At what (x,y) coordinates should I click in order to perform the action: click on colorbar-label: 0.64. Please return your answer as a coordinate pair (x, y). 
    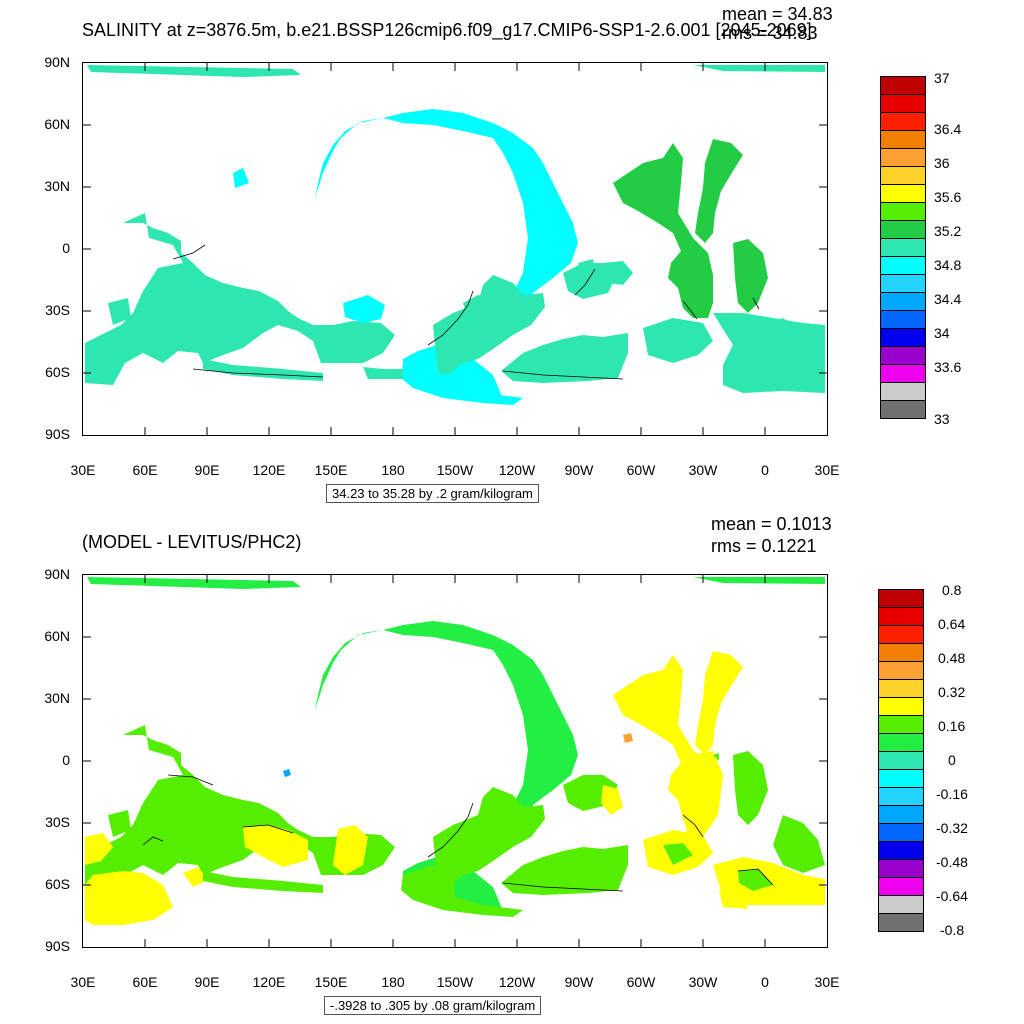
    Looking at the image, I should click on (952, 624).